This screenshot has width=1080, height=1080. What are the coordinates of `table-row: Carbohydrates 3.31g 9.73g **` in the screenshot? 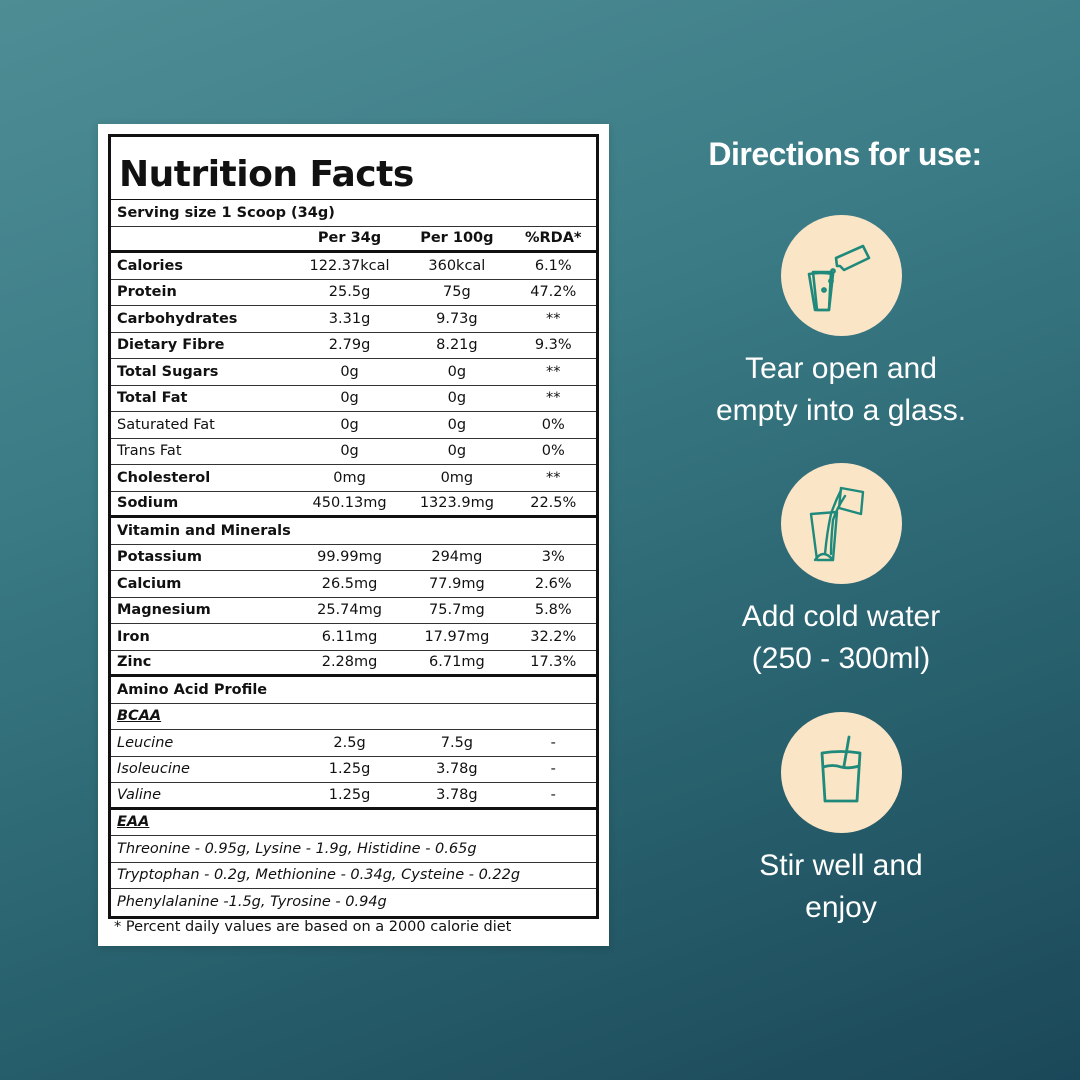 It's located at (353, 319).